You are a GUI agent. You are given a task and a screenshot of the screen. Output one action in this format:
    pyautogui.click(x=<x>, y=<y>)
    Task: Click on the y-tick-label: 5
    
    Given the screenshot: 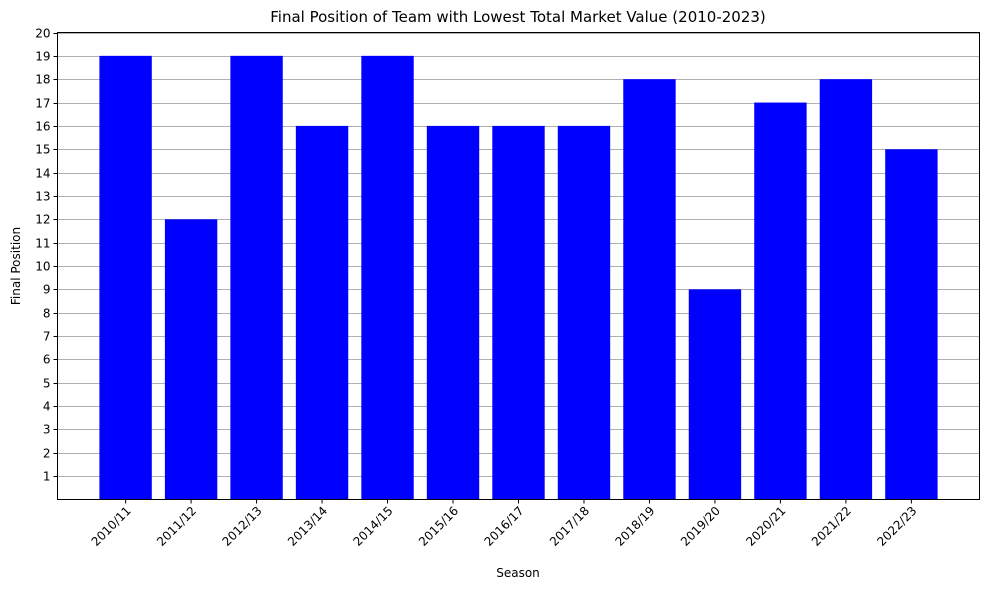 What is the action you would take?
    pyautogui.click(x=47, y=384)
    